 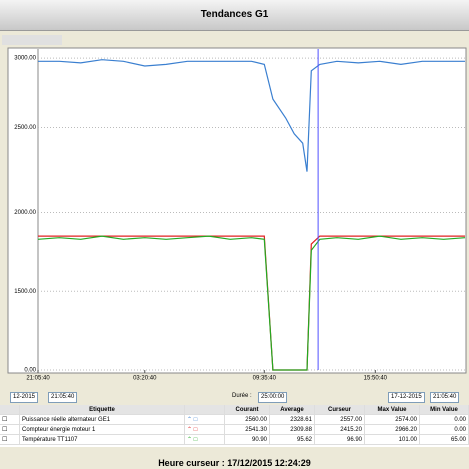 What do you see at coordinates (102, 410) in the screenshot?
I see `column-header: Etiquette` at bounding box center [102, 410].